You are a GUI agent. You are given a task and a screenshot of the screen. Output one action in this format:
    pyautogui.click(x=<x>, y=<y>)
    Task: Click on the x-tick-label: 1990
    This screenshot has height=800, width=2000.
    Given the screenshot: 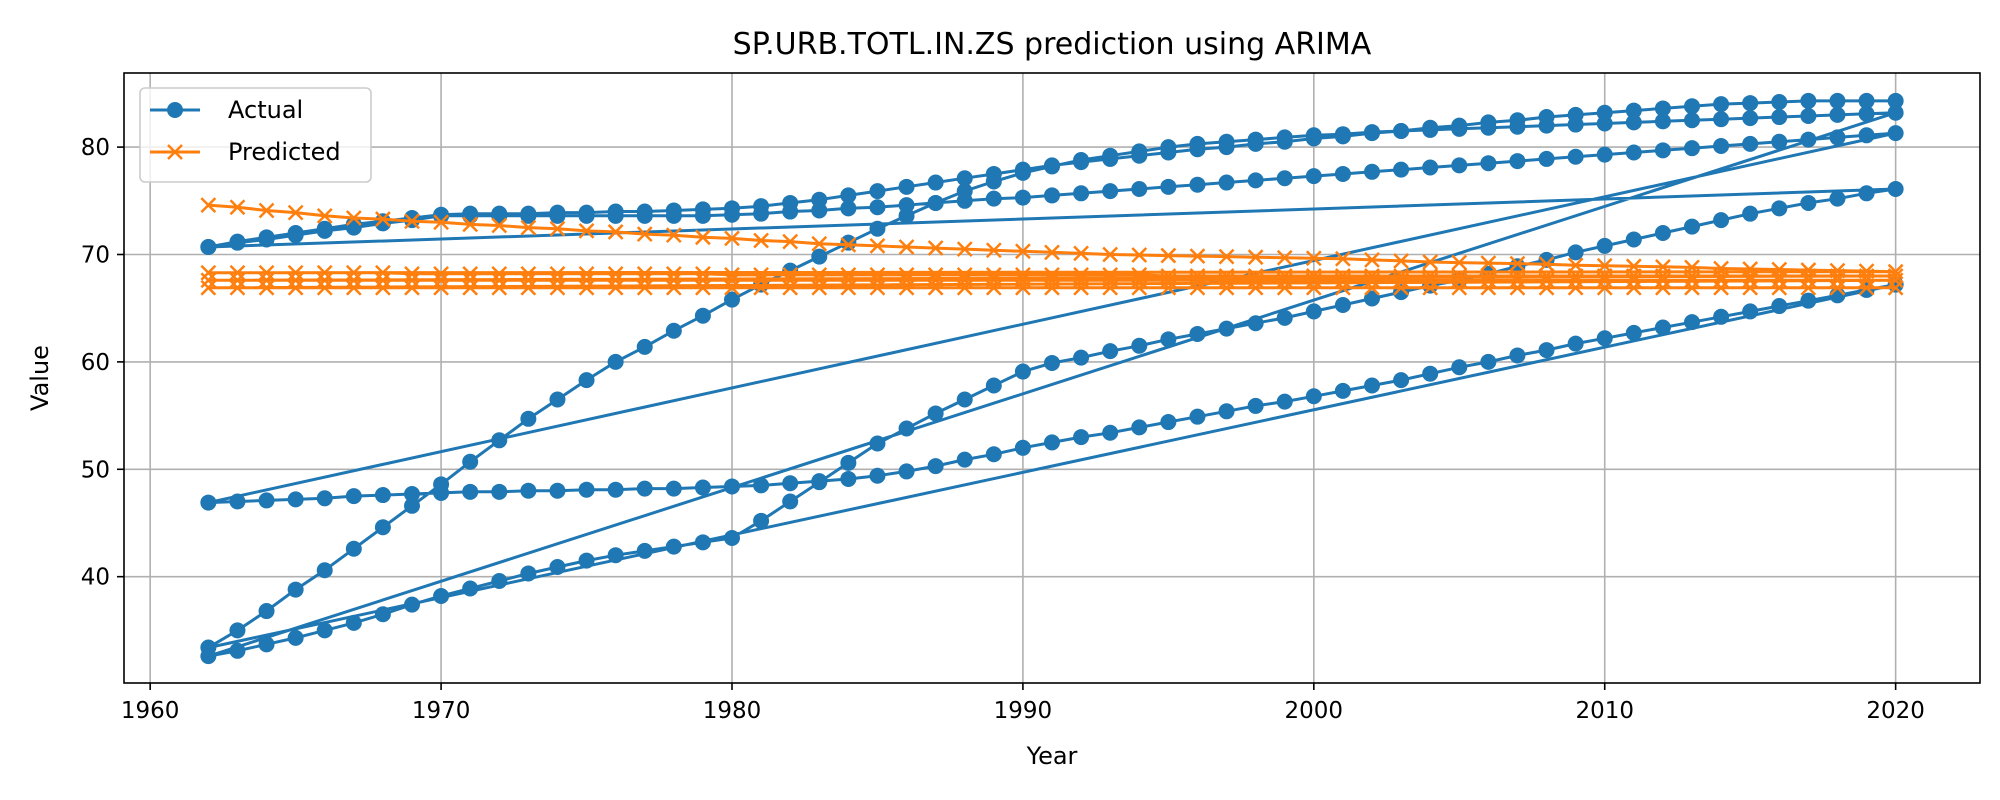 What is the action you would take?
    pyautogui.click(x=1023, y=711)
    